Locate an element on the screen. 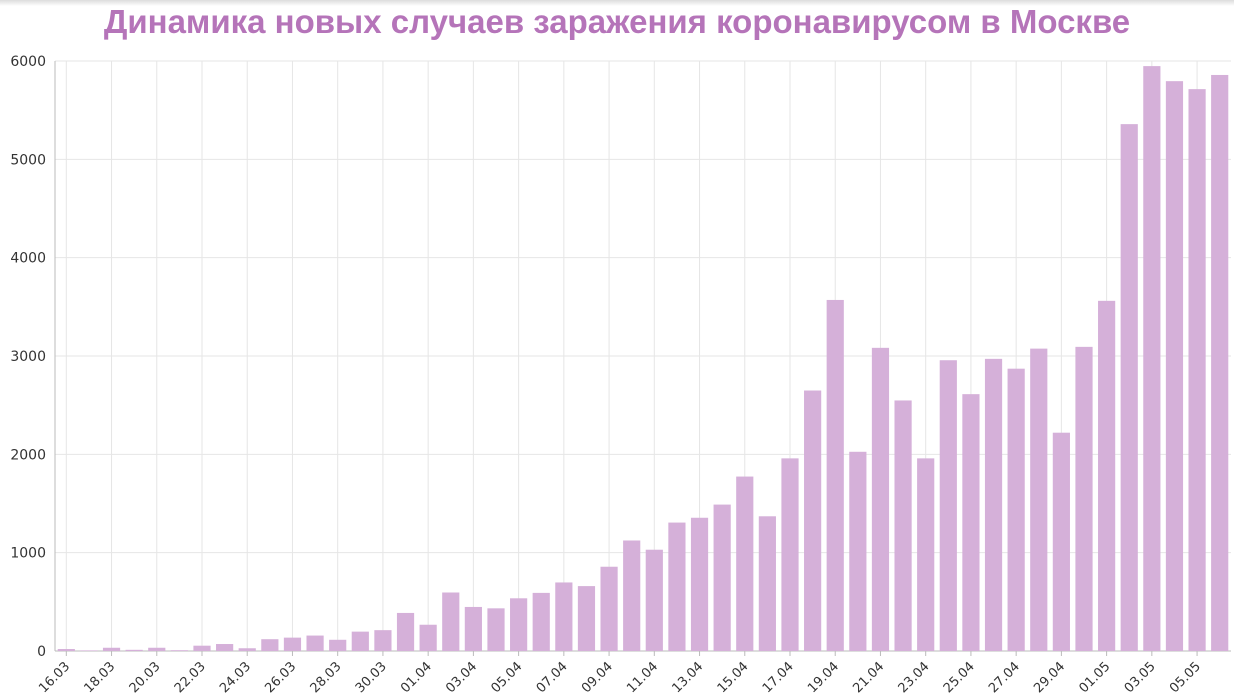 This screenshot has height=700, width=1234. bar-15.04 is located at coordinates (745, 563).